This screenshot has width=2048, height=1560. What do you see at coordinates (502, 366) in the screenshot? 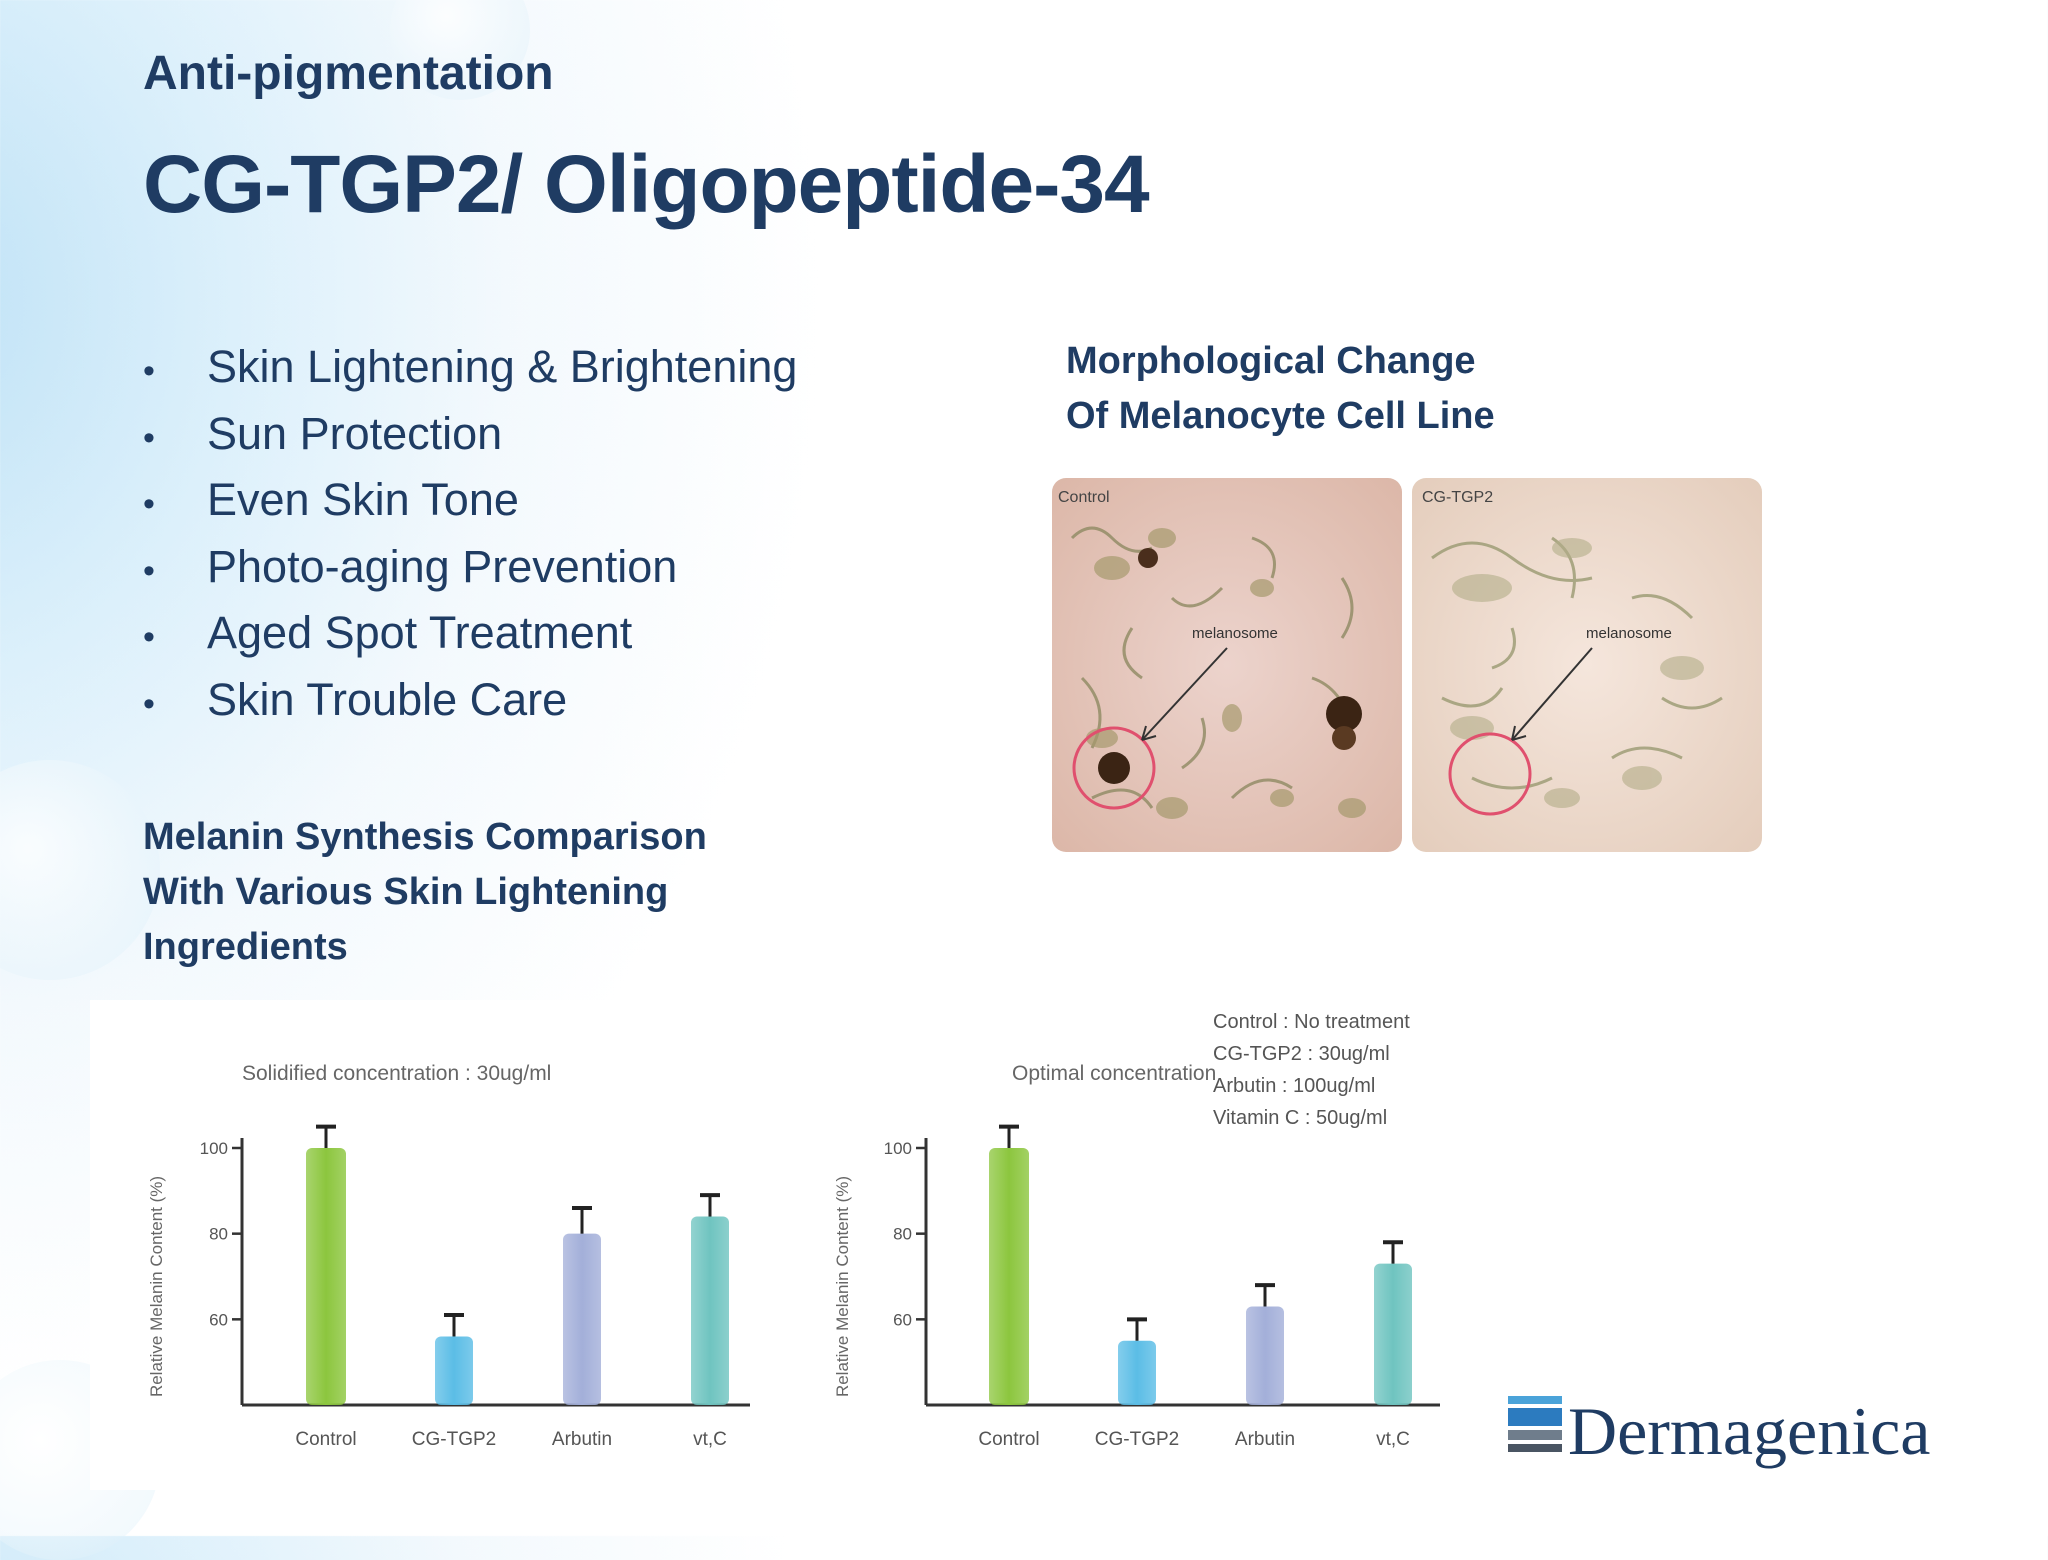
I see `list-item-label: Skin Lightening & Brightening` at bounding box center [502, 366].